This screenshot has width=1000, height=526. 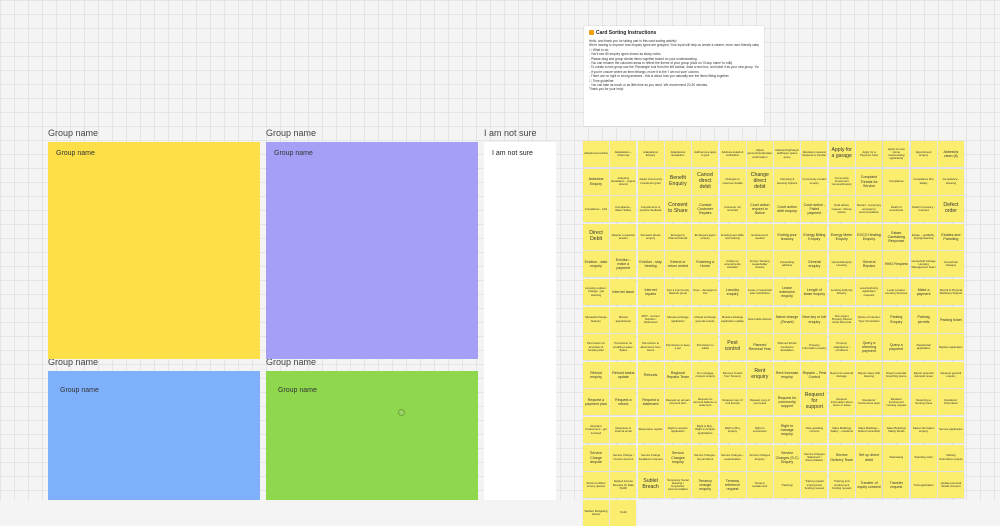 I want to click on sticky-note: Request general enquiry, so click(x=950, y=374).